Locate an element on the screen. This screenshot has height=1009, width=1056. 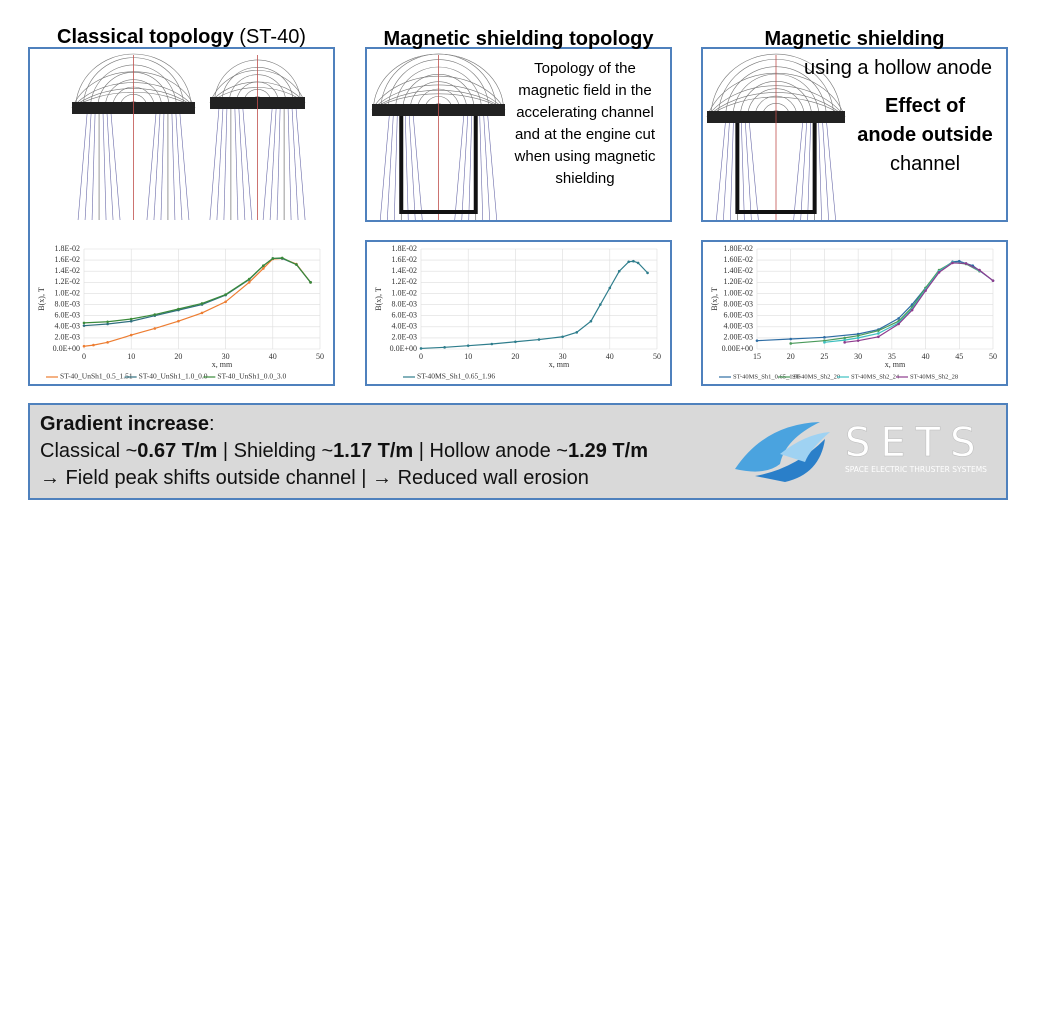
legend-label: ST-40_UnSh1_0.5_1.51 is located at coordinates (96, 376).